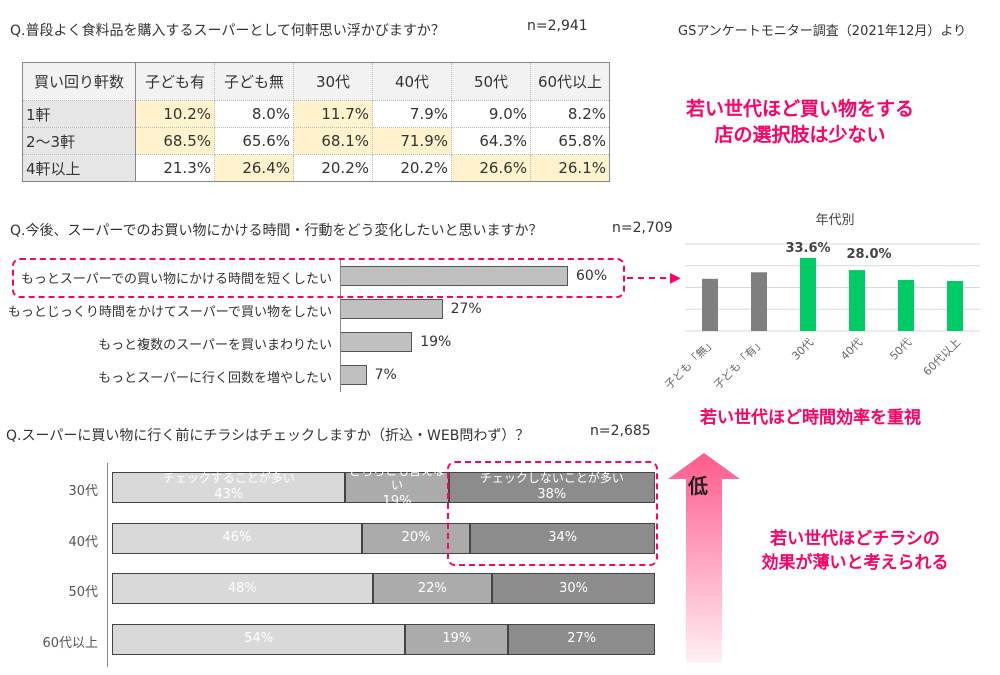 This screenshot has width=1000, height=675. What do you see at coordinates (800, 122) in the screenshot?
I see `callout-1: 若い世代ほど買い物をする 店の選択肢は少ない` at bounding box center [800, 122].